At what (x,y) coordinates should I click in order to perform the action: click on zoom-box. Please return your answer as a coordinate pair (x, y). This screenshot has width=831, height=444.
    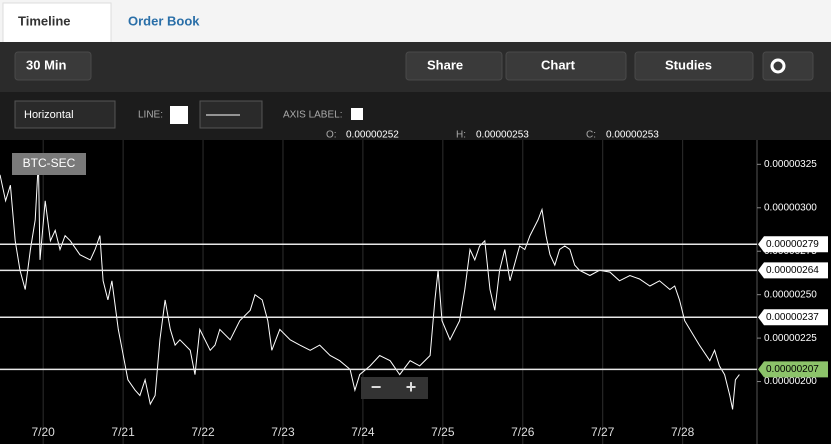
    Looking at the image, I should click on (394, 388).